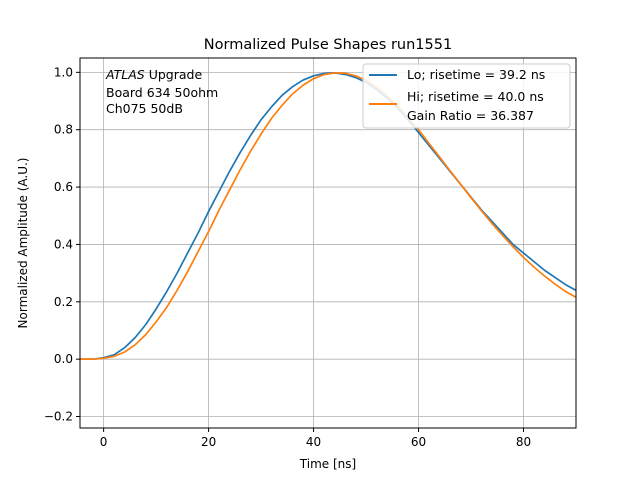 Image resolution: width=640 pixels, height=480 pixels. What do you see at coordinates (475, 96) in the screenshot?
I see `legend-label-hi: Hi; risetime = 40.0 ns` at bounding box center [475, 96].